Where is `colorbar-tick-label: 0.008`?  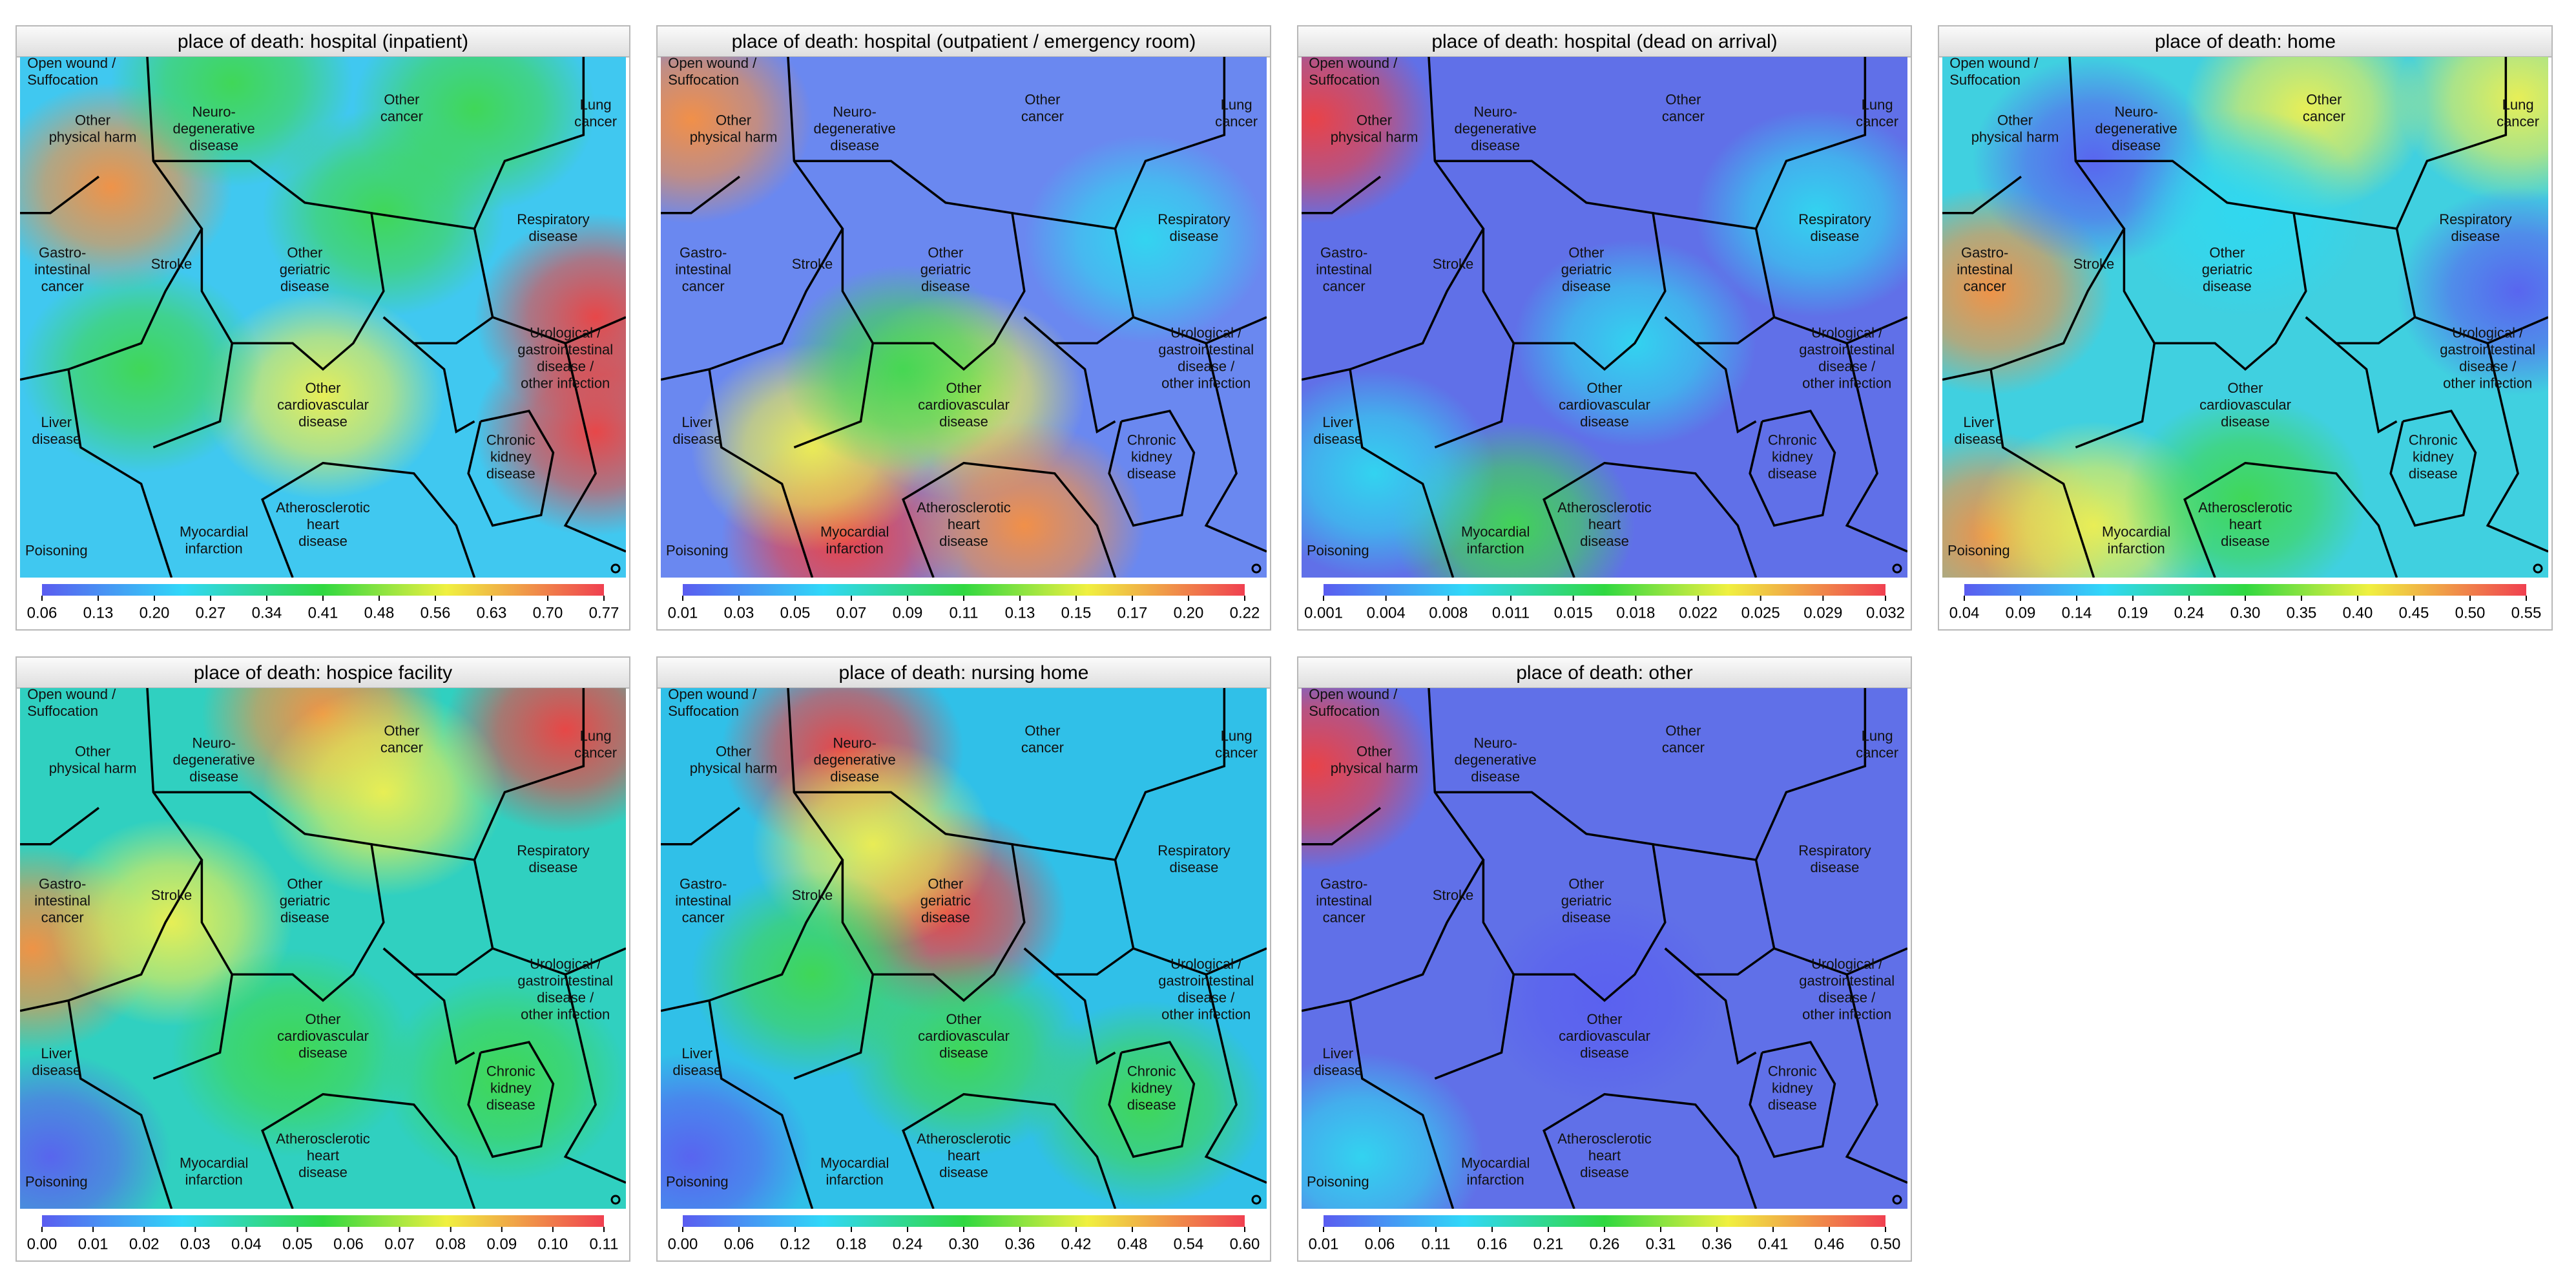 colorbar-tick-label: 0.008 is located at coordinates (1448, 613).